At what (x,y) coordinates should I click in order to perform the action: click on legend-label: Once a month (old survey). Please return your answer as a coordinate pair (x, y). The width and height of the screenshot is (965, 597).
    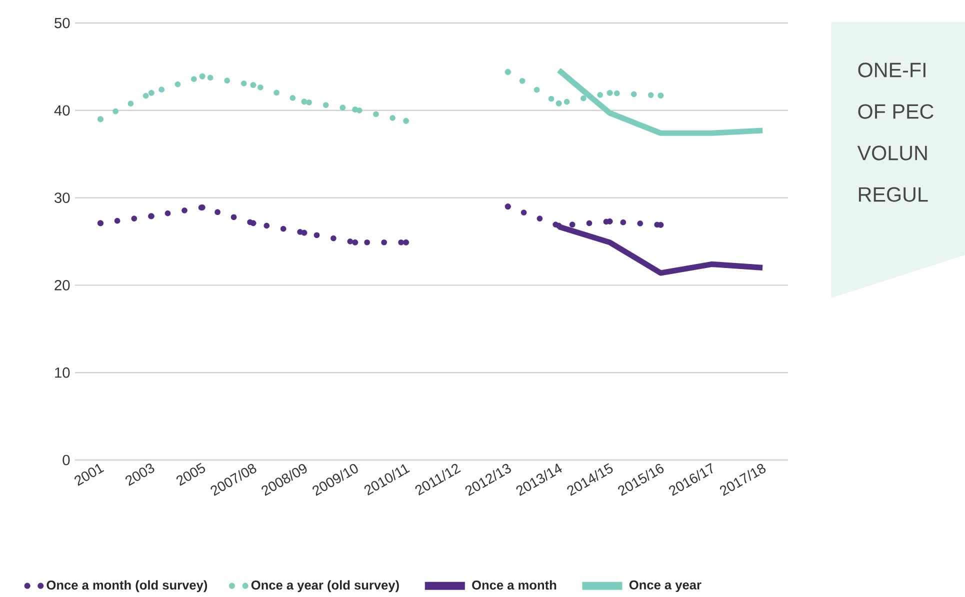
    Looking at the image, I should click on (127, 586).